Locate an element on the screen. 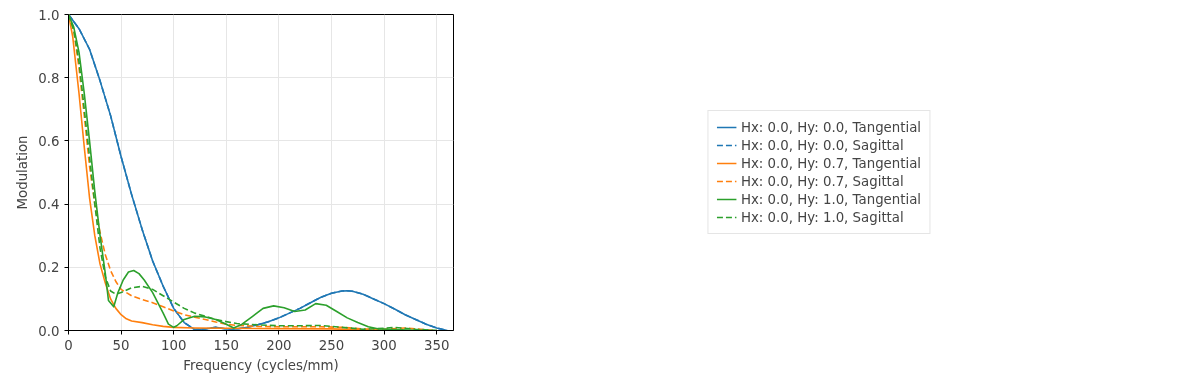 This screenshot has height=390, width=1184. legend-label: Hx: 0.0, Hy: 0.7, Sagittal is located at coordinates (822, 181).